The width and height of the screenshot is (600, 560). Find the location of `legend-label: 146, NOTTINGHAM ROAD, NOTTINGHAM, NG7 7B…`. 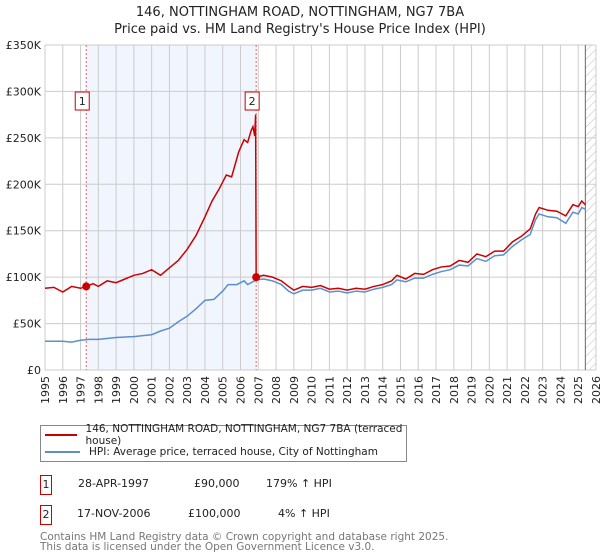

legend-label: 146, NOTTINGHAM ROAD, NOTTINGHAM, NG7 7B… is located at coordinates (244, 434).